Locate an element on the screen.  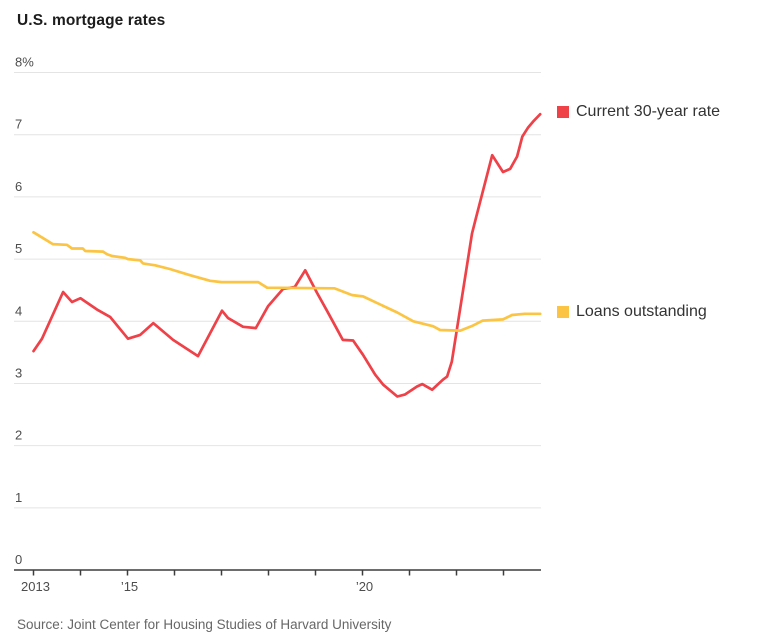
series-line-loans-outstanding is located at coordinates (287, 281).